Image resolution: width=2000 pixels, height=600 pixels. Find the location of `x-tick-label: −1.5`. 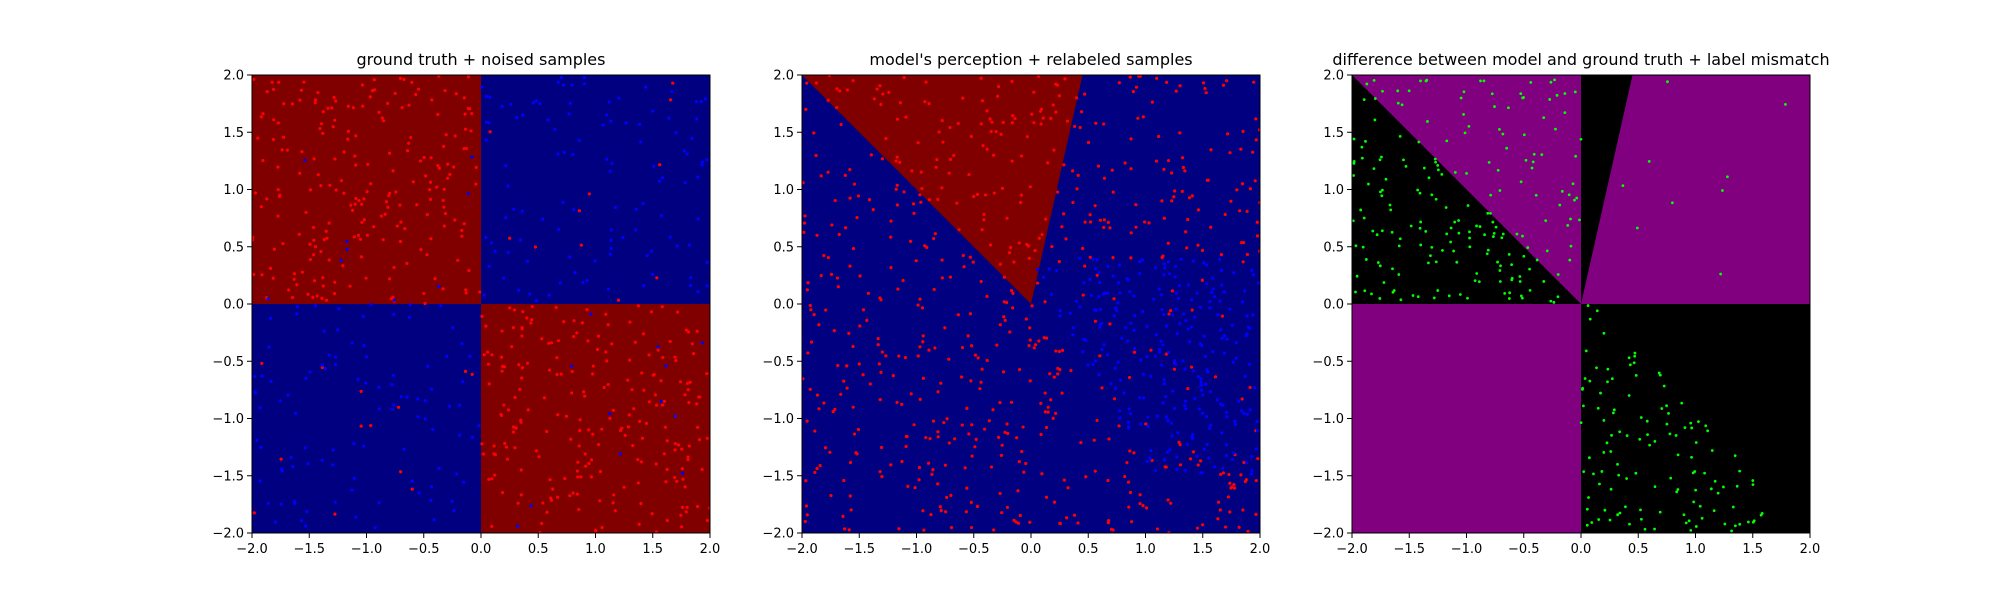

x-tick-label: −1.5 is located at coordinates (859, 549).